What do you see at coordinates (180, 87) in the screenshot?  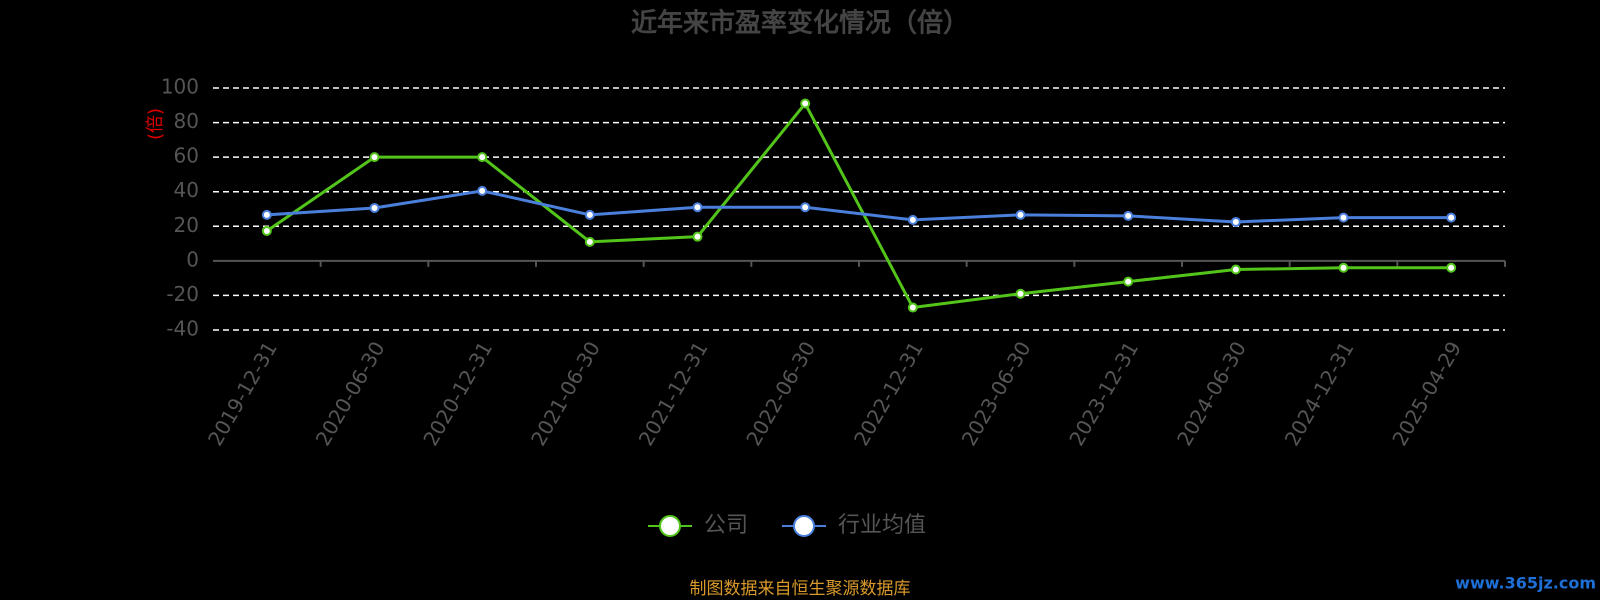 I see `y-tick-label: 100` at bounding box center [180, 87].